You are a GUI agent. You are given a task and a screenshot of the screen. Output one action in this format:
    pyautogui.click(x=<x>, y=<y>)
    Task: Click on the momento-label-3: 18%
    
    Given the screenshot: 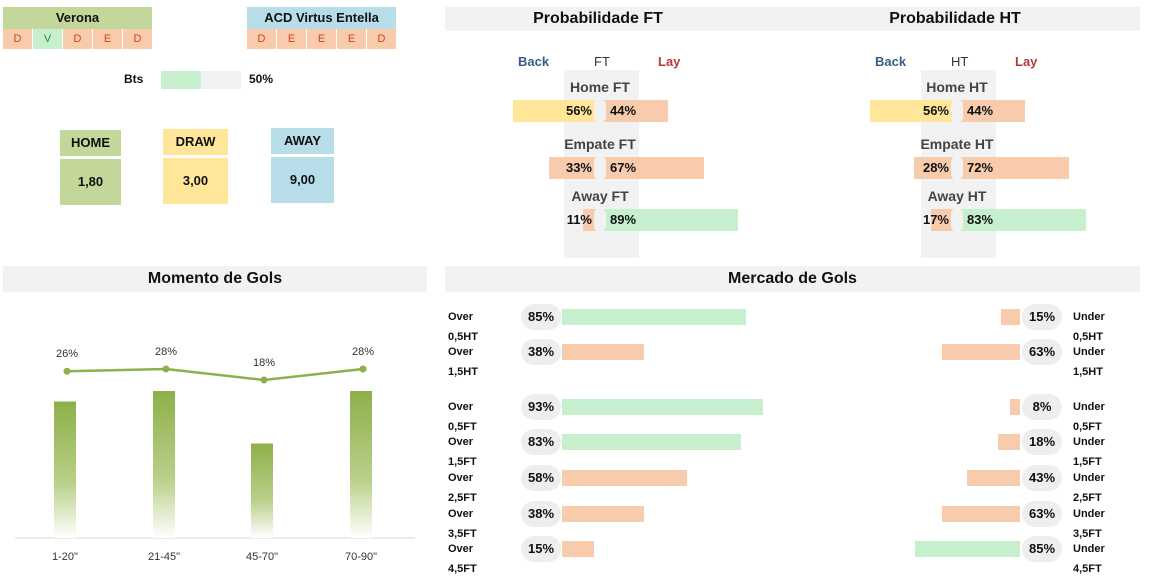 What is the action you would take?
    pyautogui.click(x=264, y=363)
    